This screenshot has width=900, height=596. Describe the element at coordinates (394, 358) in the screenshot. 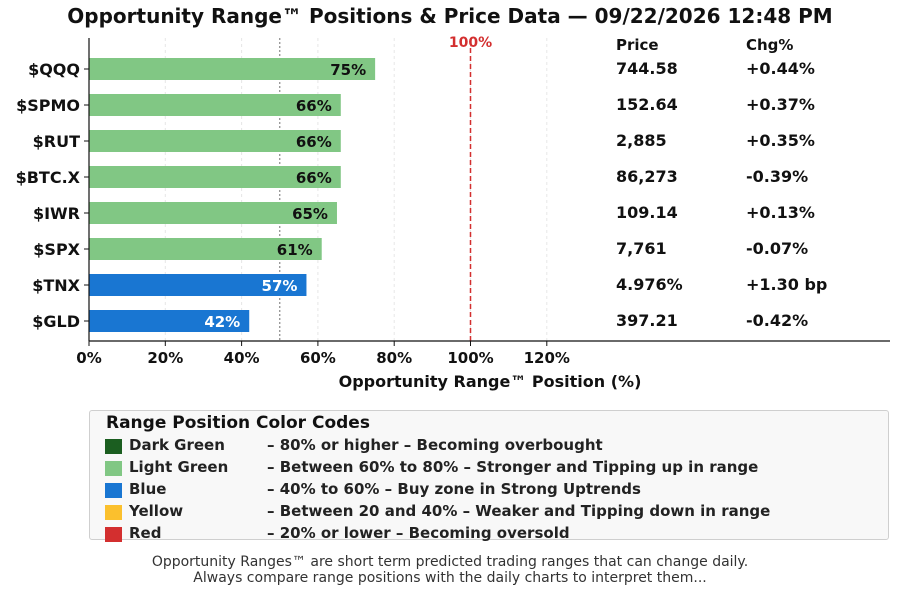

I see `x-tick-label: 80%` at that location.